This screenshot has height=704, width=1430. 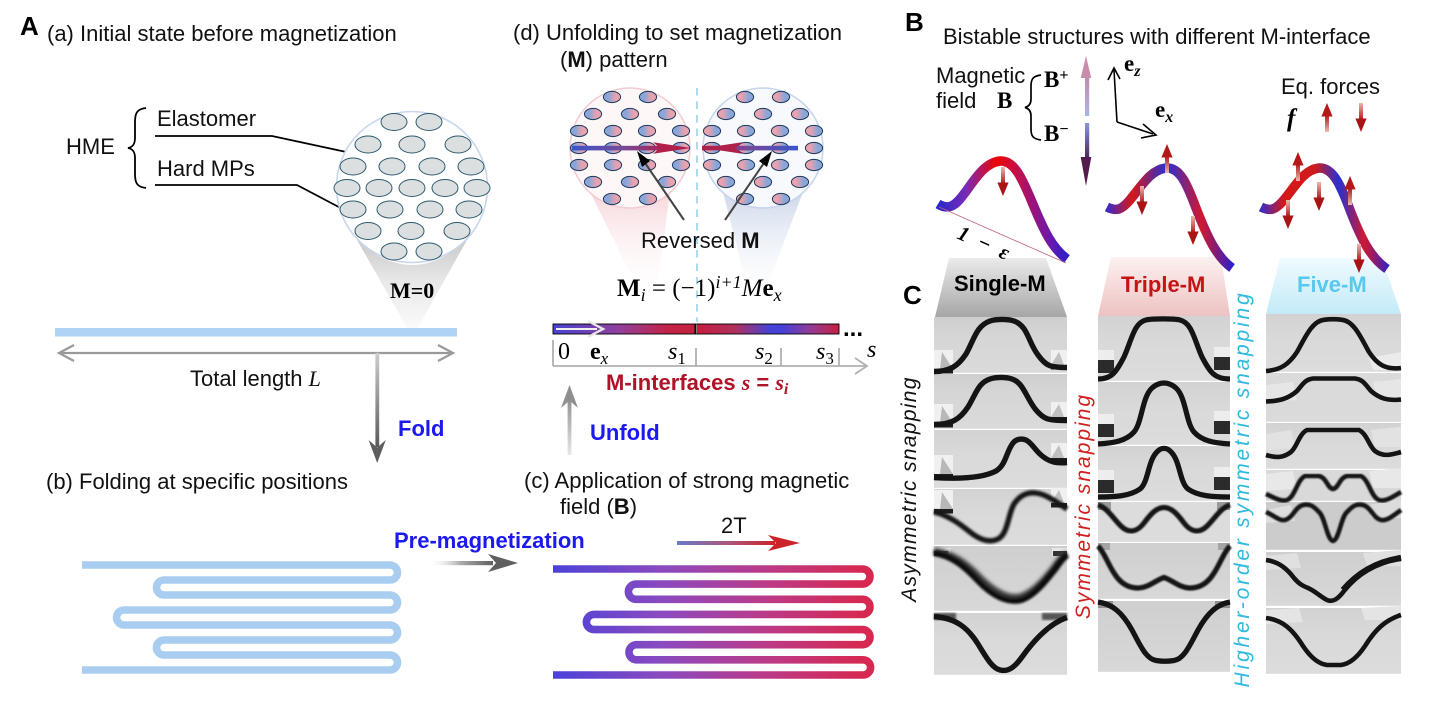 I want to click on svg-text: field, so click(x=956, y=100).